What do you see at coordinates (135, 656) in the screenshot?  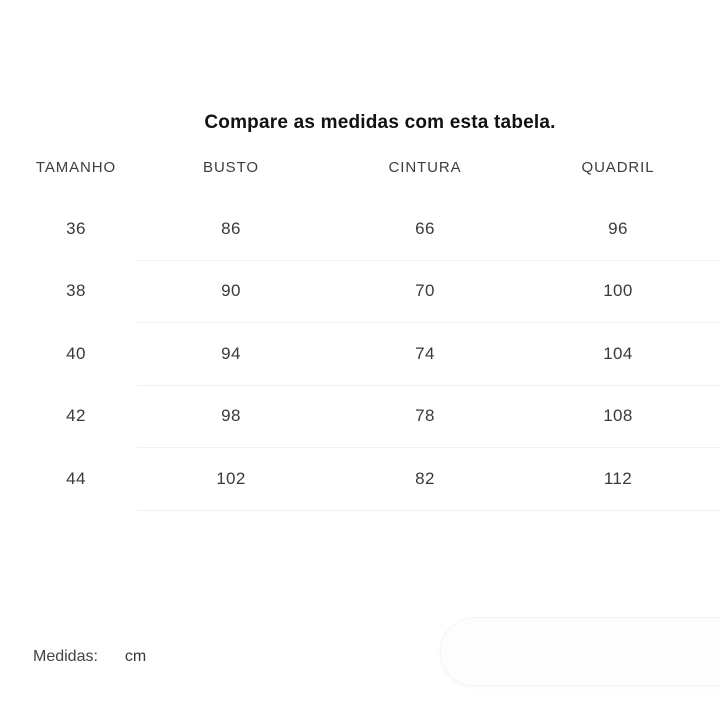 I see `unit-value: cm` at bounding box center [135, 656].